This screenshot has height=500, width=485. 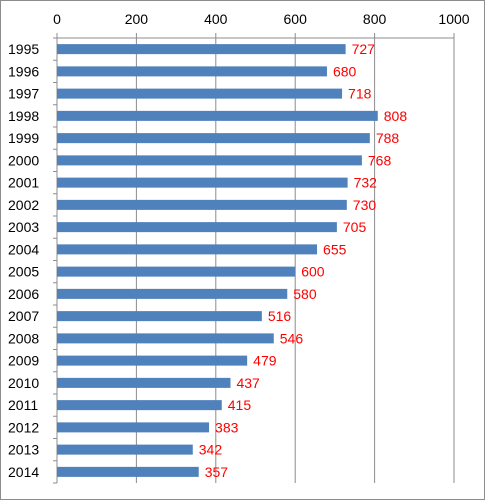 I want to click on data-label: 479, so click(x=265, y=361).